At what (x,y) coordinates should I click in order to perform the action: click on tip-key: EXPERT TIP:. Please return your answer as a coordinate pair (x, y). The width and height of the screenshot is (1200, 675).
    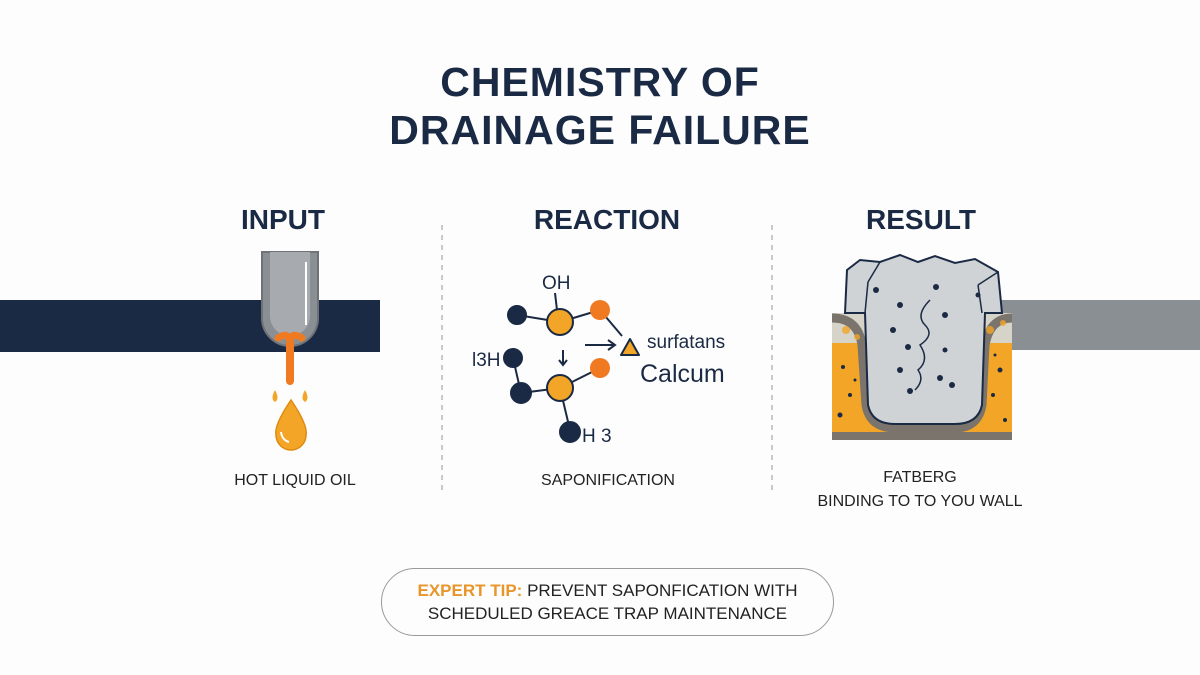
    Looking at the image, I should click on (470, 590).